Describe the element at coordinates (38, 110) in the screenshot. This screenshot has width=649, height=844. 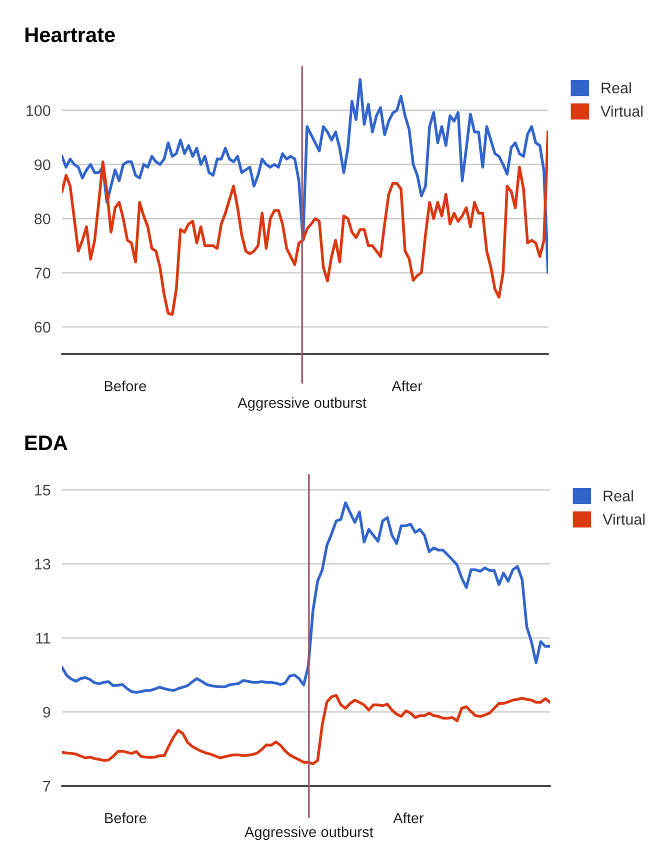
I see `y-tick-label: 100` at that location.